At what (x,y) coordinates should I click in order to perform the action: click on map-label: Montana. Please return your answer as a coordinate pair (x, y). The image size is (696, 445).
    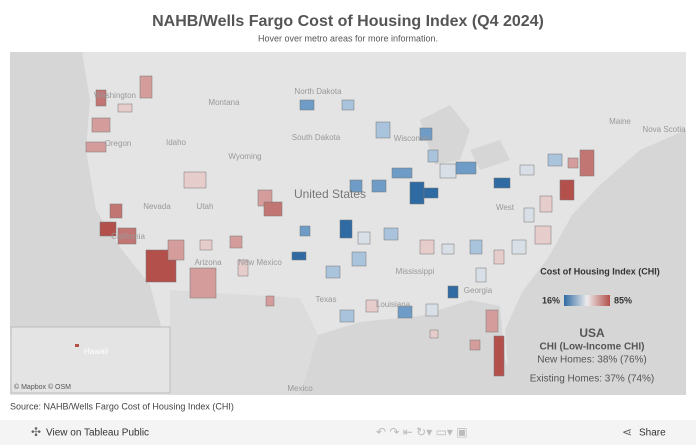
    Looking at the image, I should click on (224, 102).